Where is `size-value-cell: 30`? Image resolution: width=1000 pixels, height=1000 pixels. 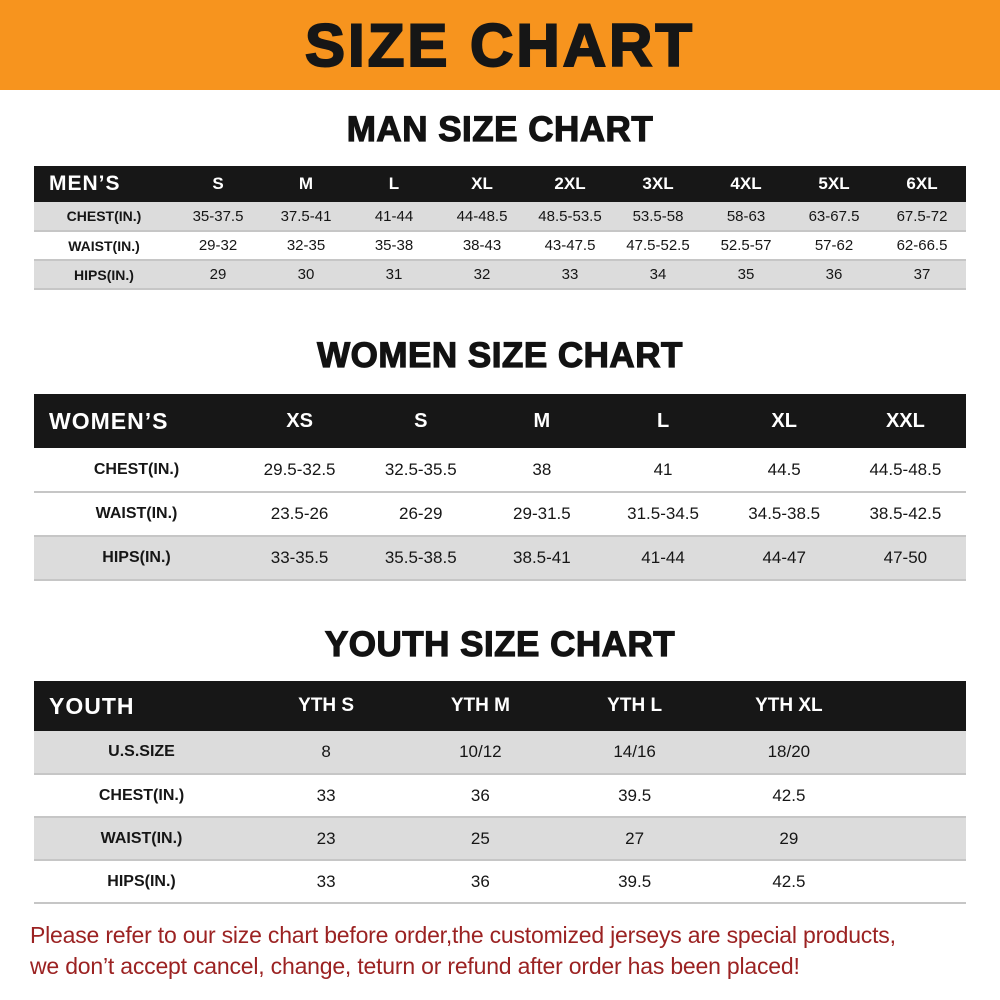
size-value-cell: 30 is located at coordinates (306, 274).